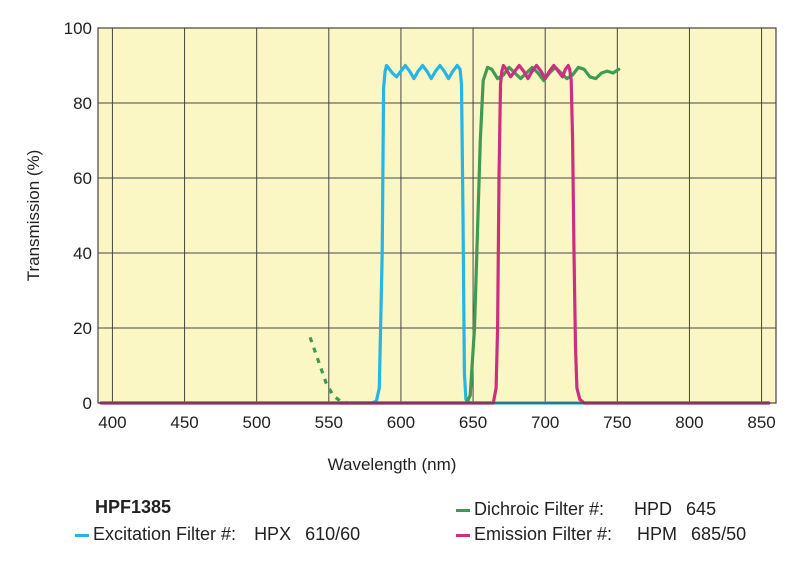 This screenshot has height=575, width=800. Describe the element at coordinates (333, 534) in the screenshot. I see `legend-spec: 610/60` at that location.